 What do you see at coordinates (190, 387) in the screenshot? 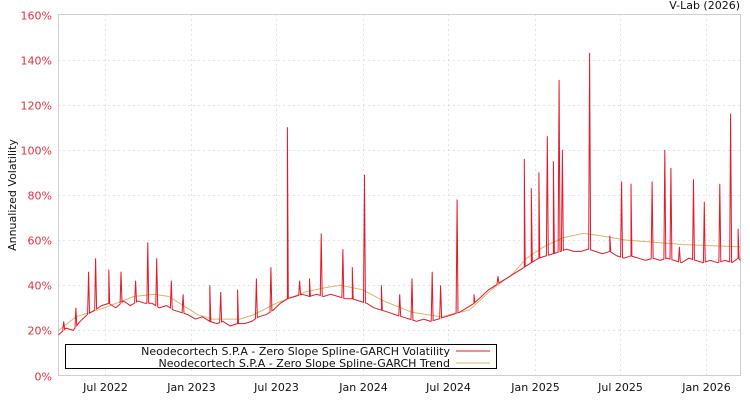
I see `x-tick-label: Jan 2023` at bounding box center [190, 387].